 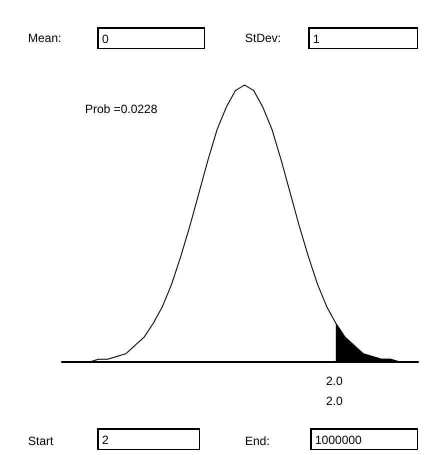 What do you see at coordinates (363, 38) in the screenshot?
I see `text-field: 1` at bounding box center [363, 38].